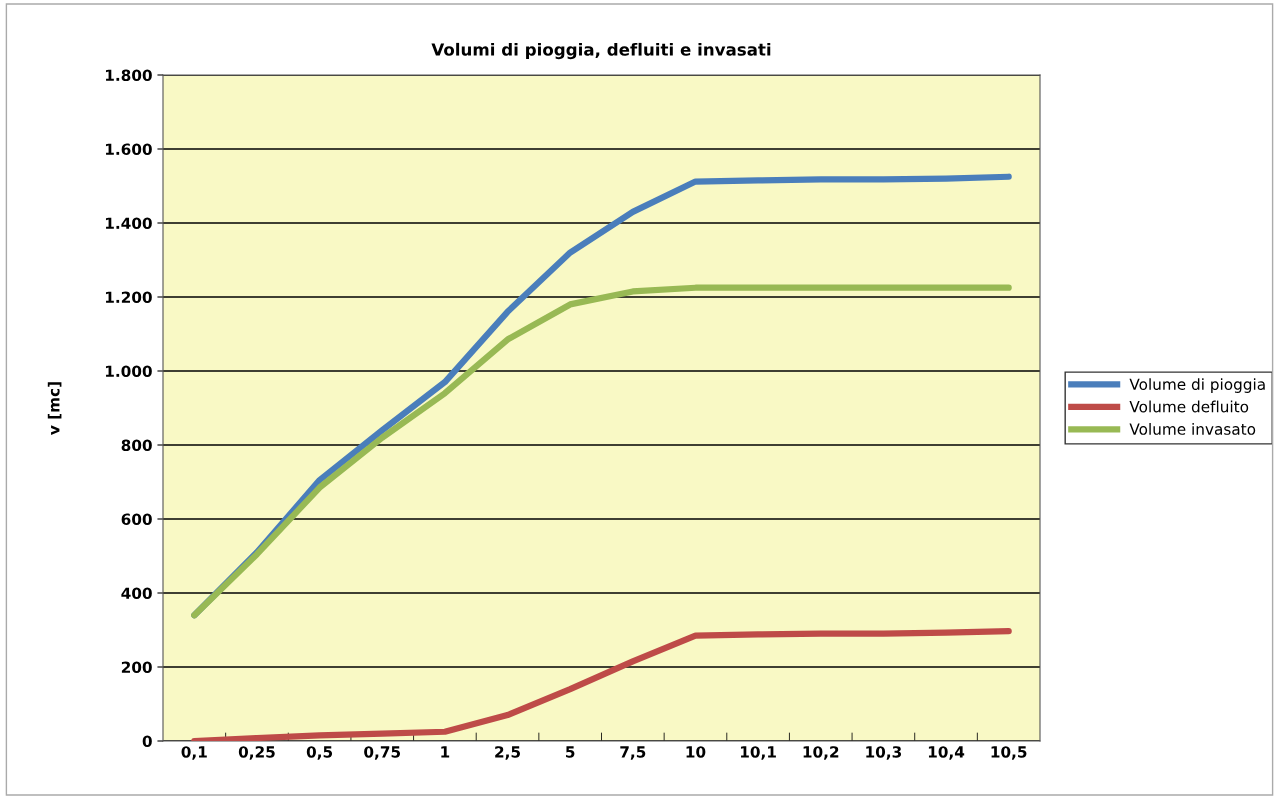 The height and width of the screenshot is (799, 1279). What do you see at coordinates (136, 593) in the screenshot?
I see `y-tick-label: 400` at bounding box center [136, 593].